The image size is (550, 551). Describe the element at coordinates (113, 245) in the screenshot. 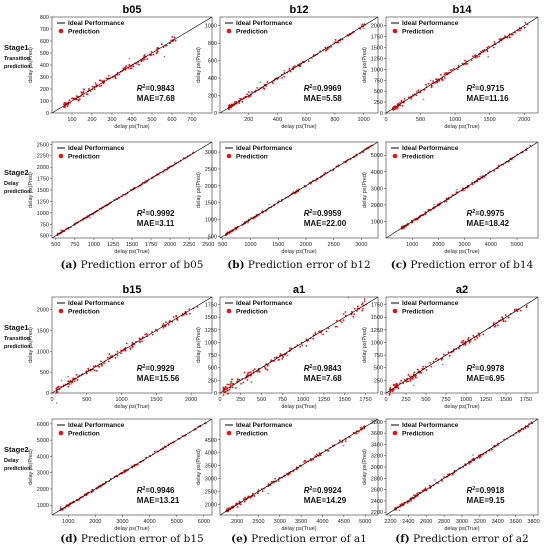

I see `x-tick-label: 1250` at that location.